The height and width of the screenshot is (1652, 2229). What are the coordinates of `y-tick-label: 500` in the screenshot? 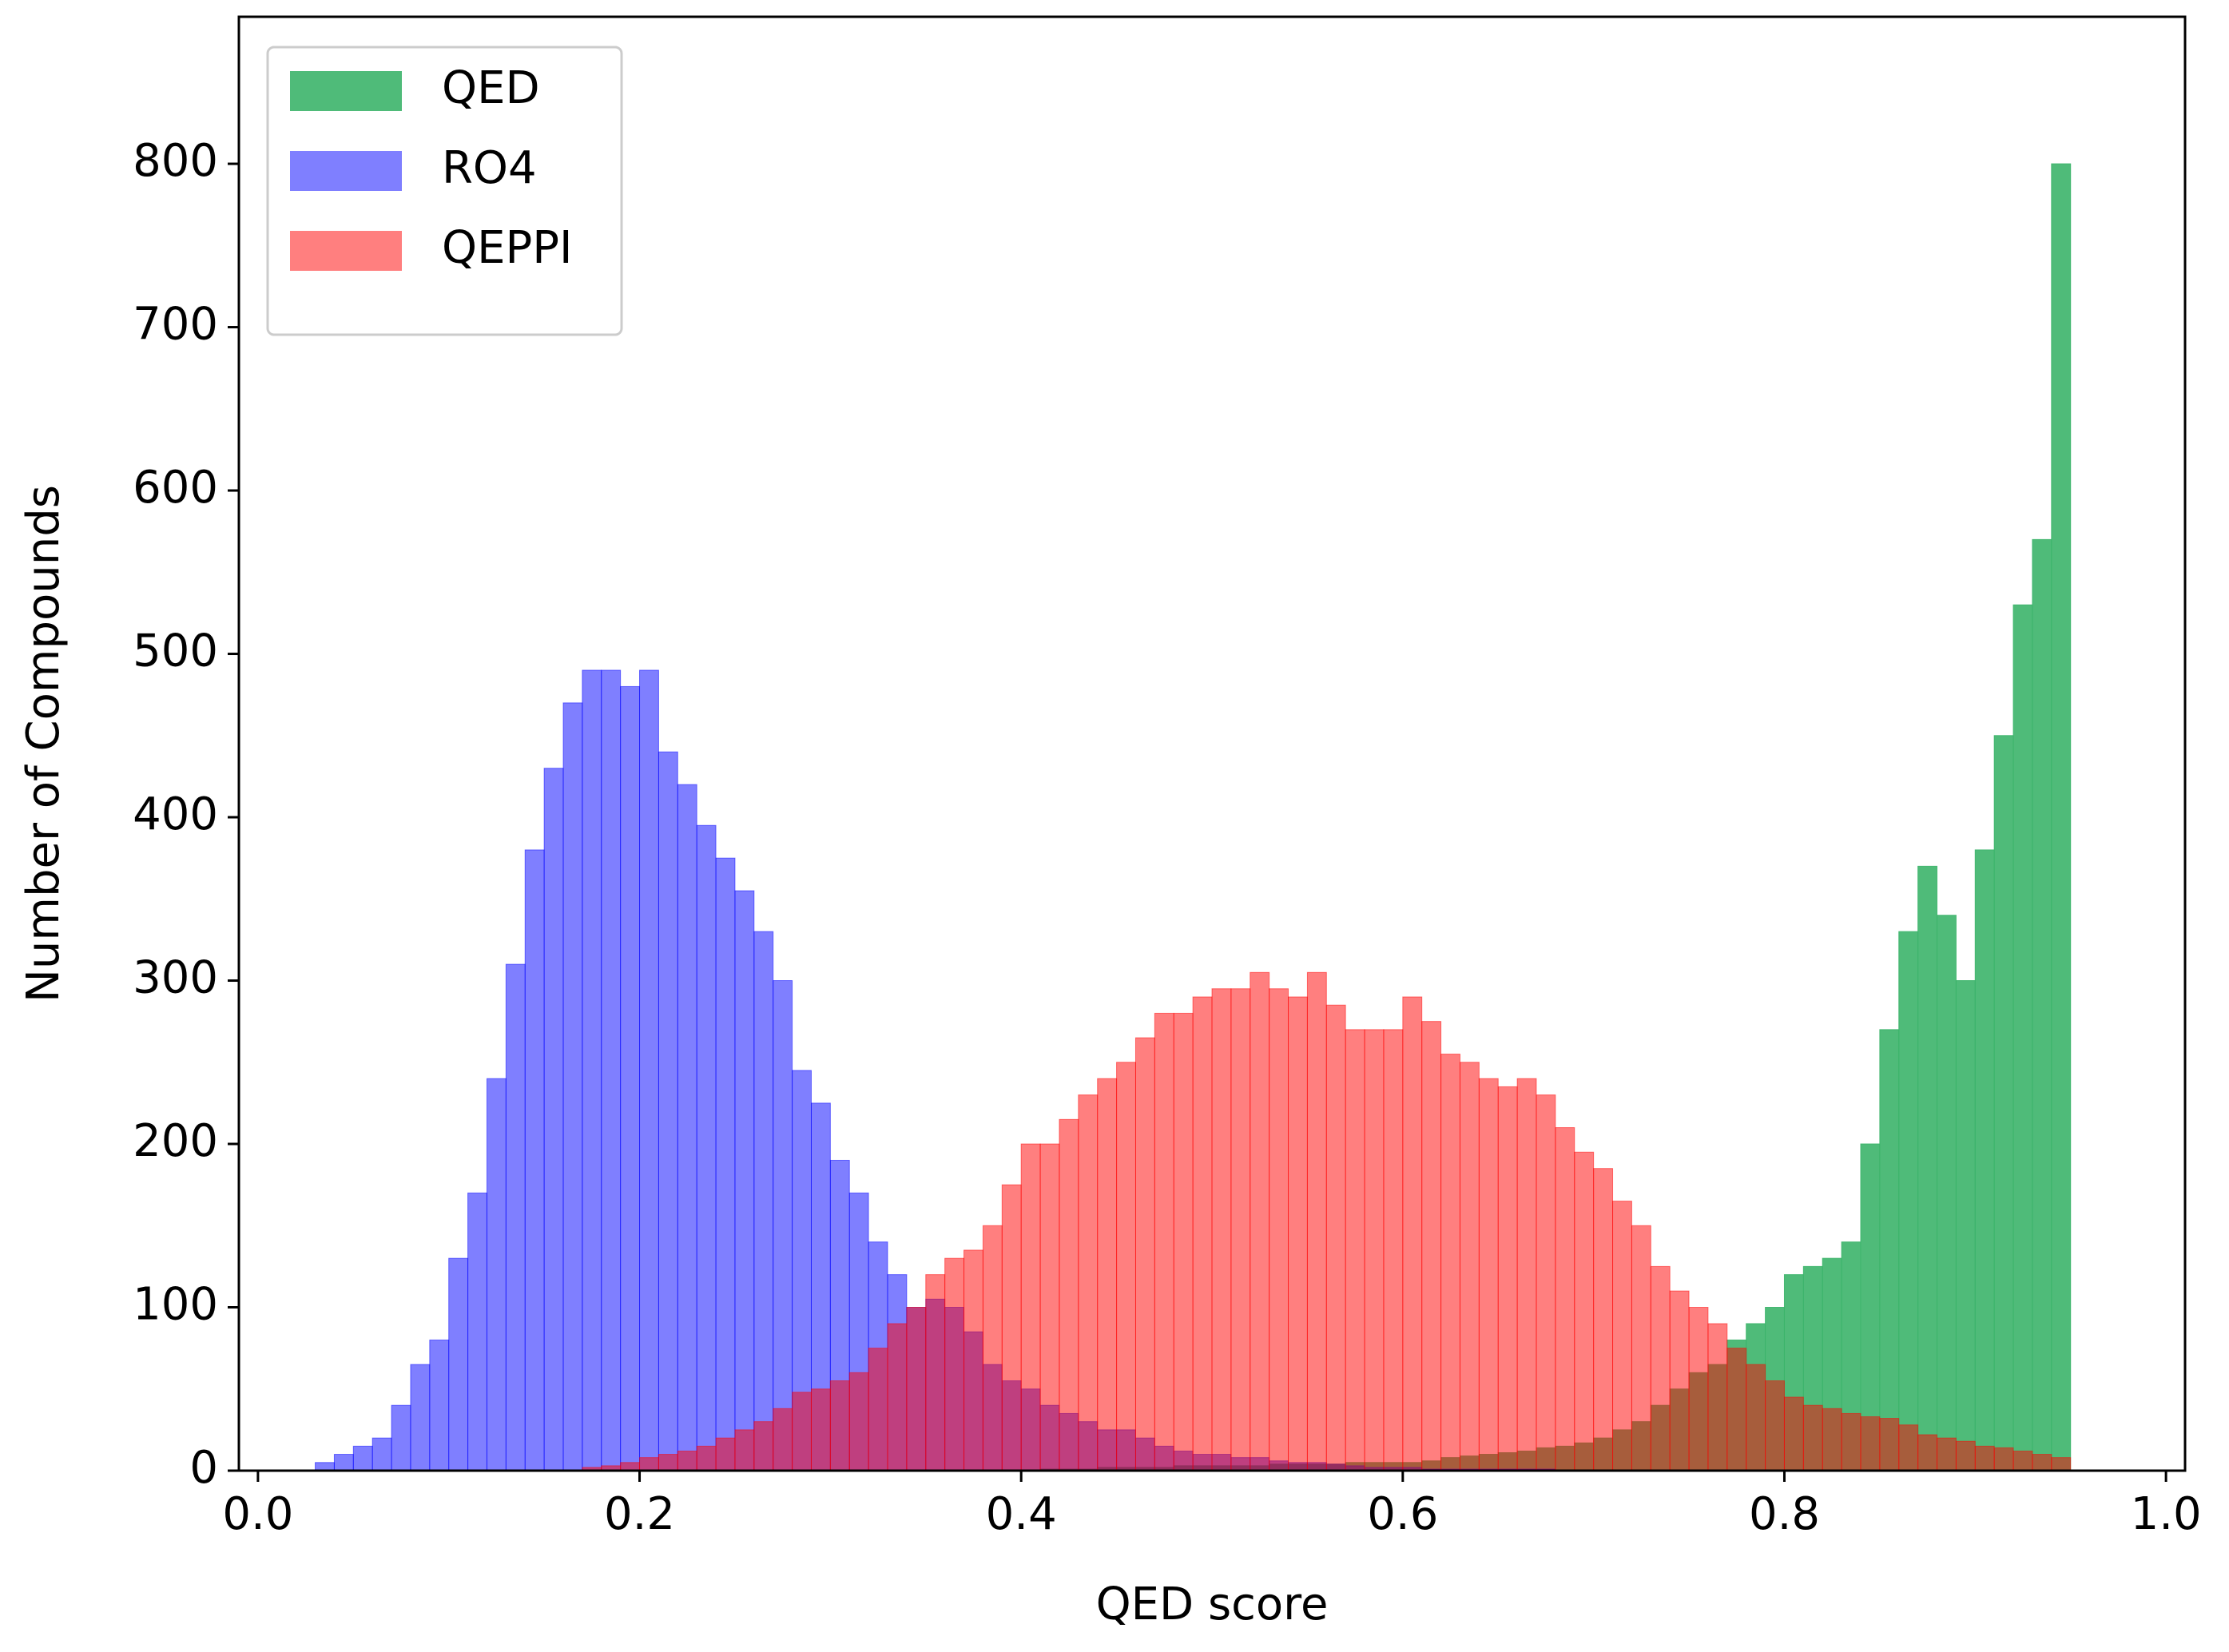 It's located at (175, 651).